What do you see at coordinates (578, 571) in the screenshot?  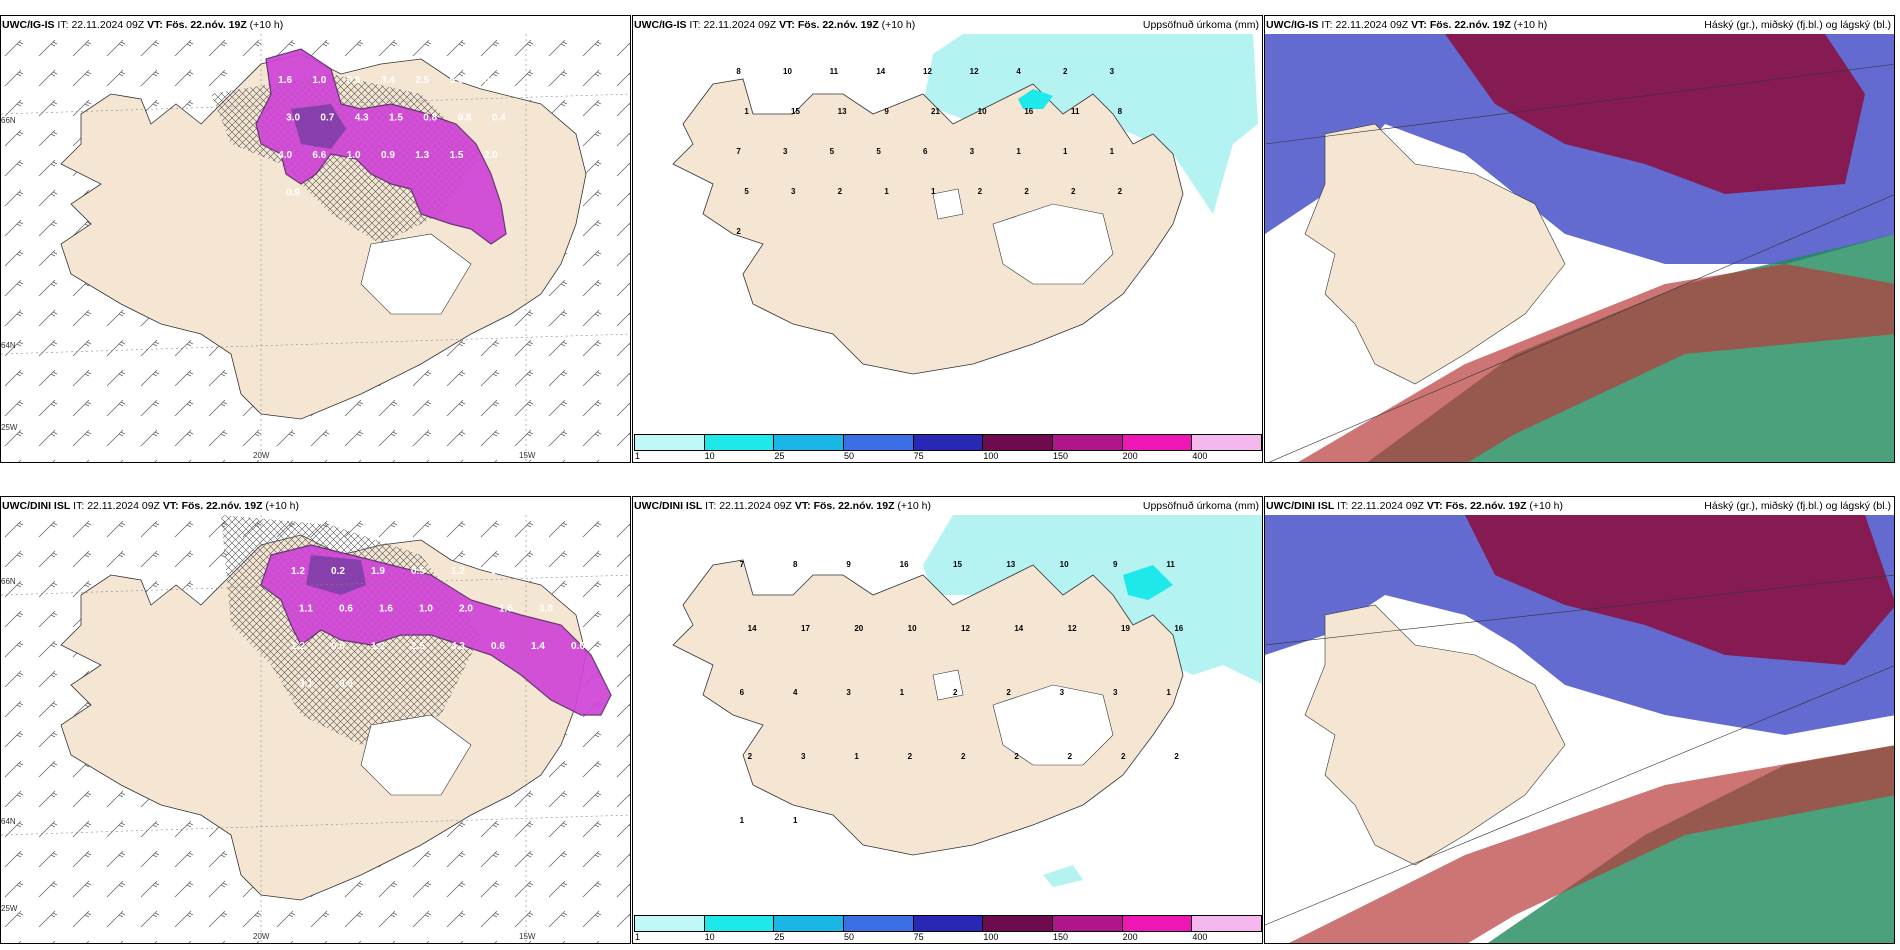 I see `value-label: 3.6` at bounding box center [578, 571].